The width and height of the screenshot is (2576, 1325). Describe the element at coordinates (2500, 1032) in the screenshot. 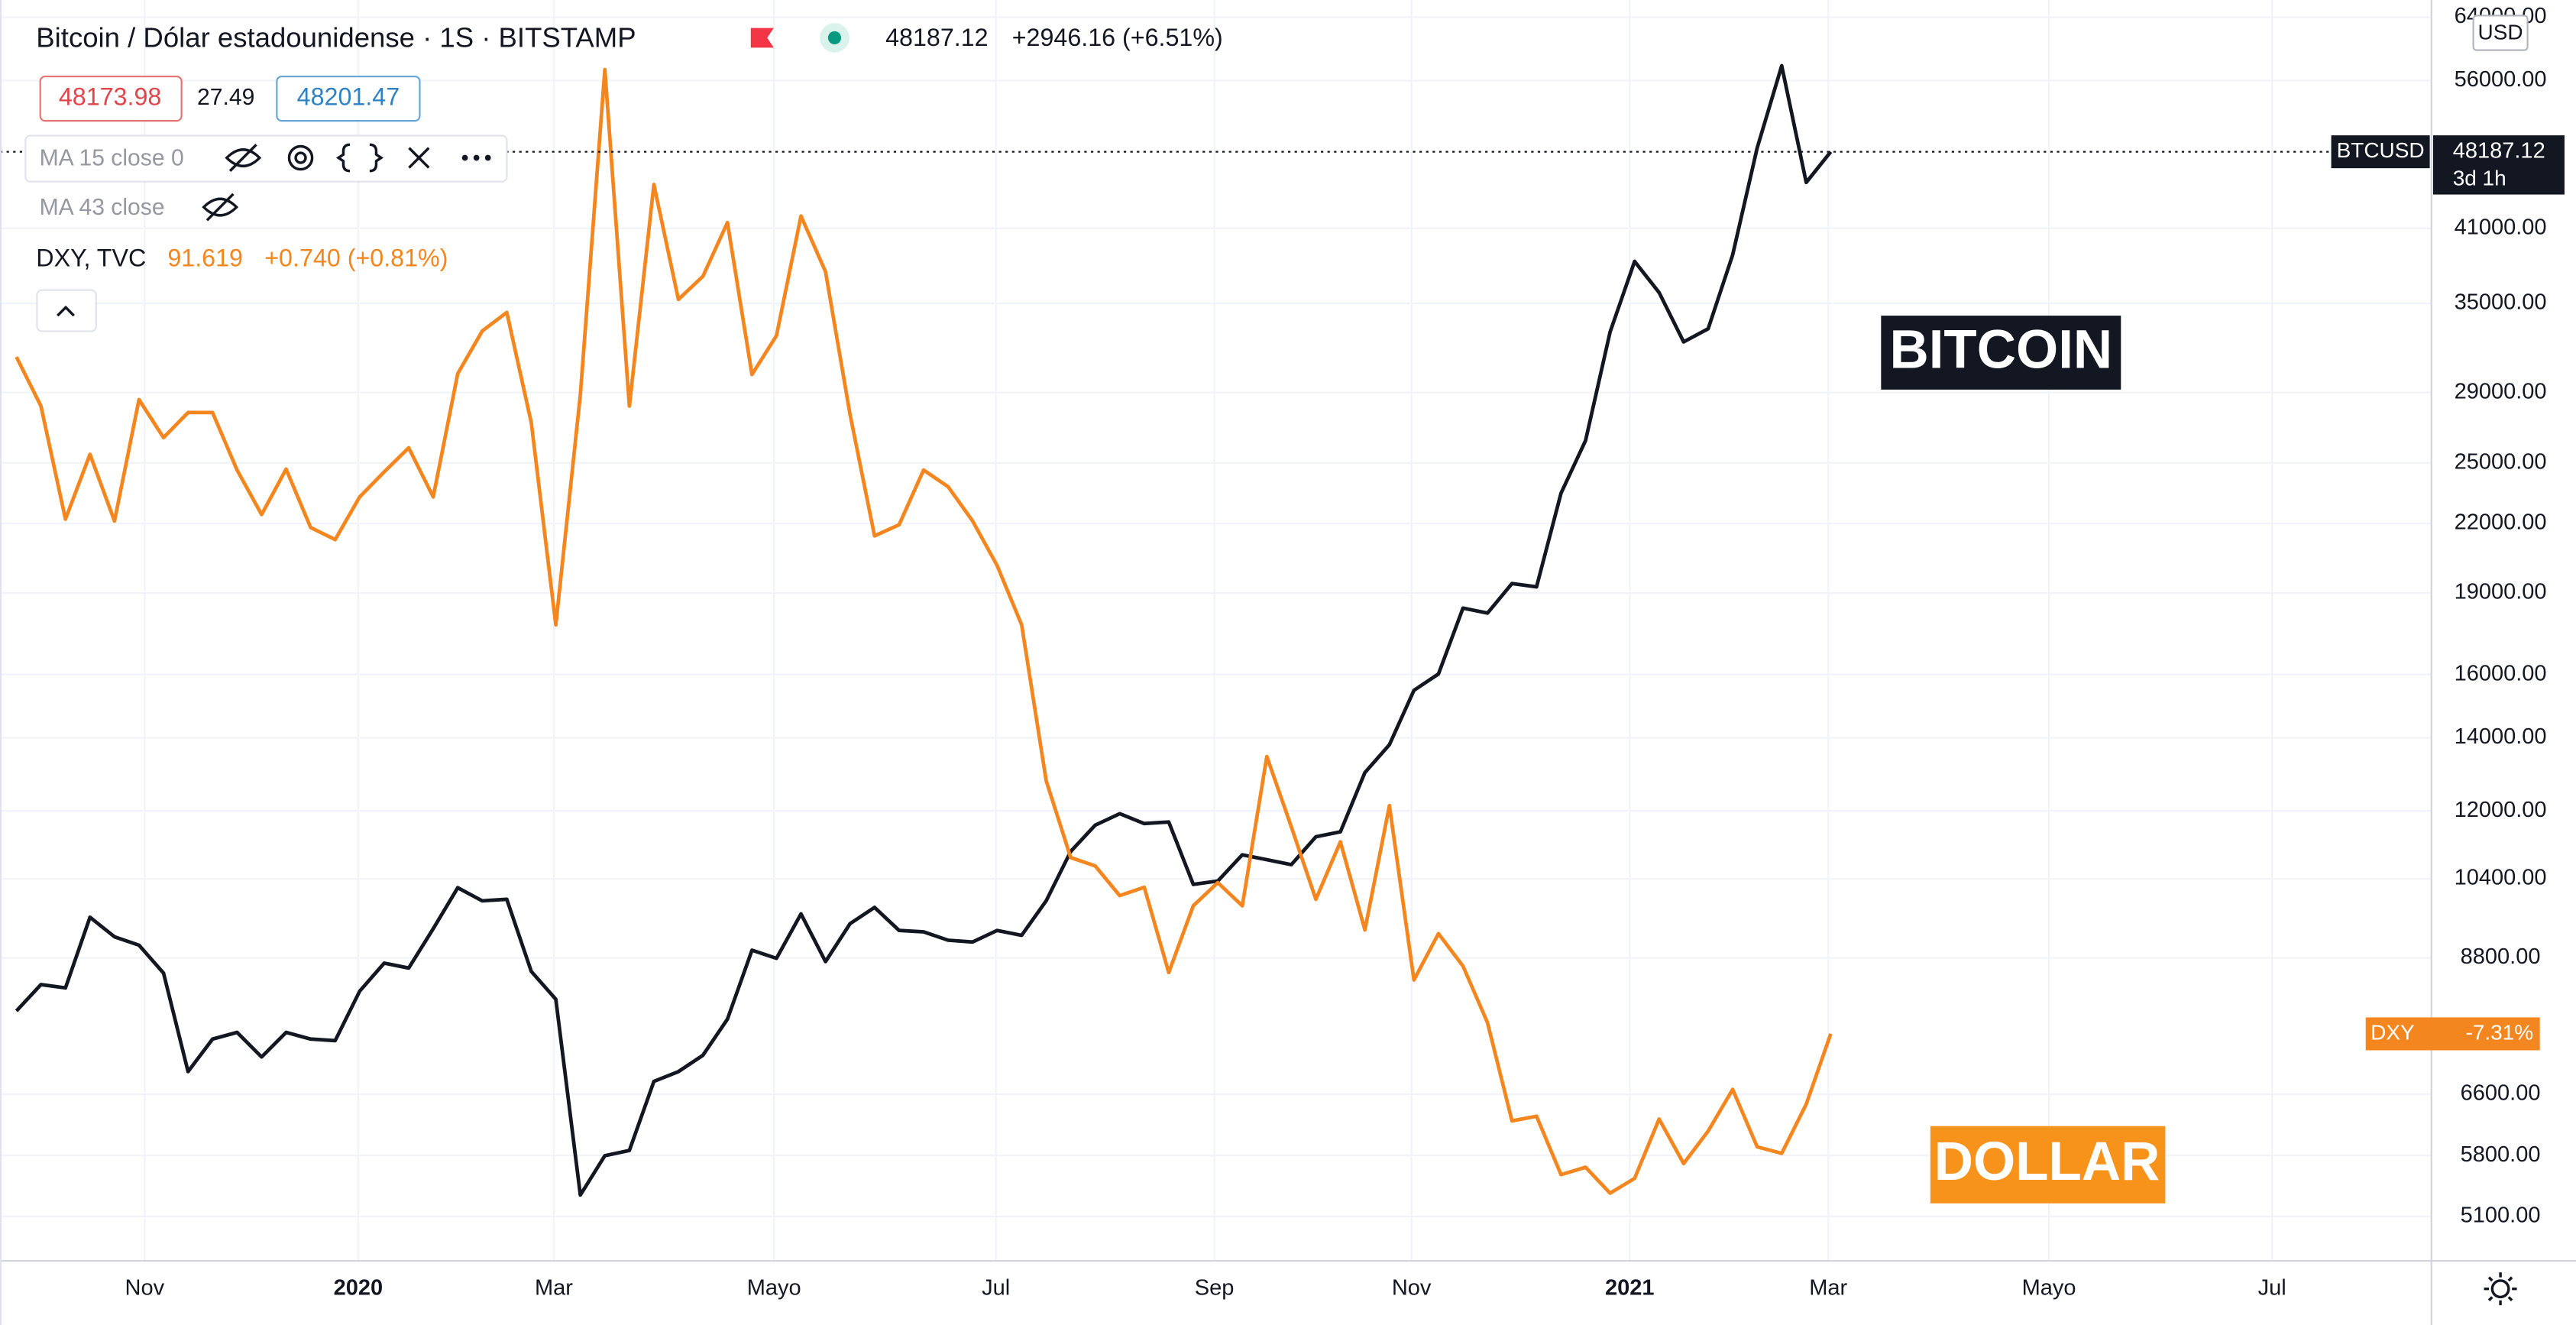

I see `change-label: -7.31%` at that location.